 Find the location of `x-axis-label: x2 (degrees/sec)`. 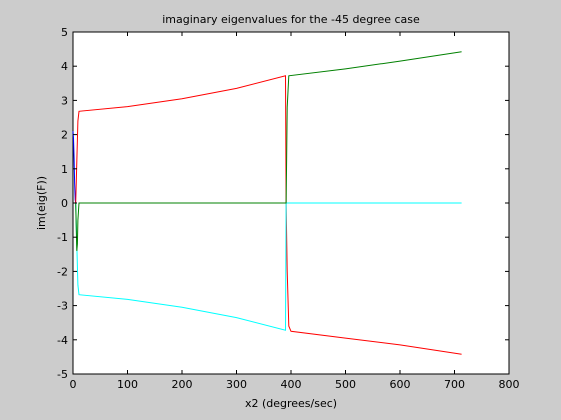

x-axis-label: x2 (degrees/sec) is located at coordinates (291, 403).